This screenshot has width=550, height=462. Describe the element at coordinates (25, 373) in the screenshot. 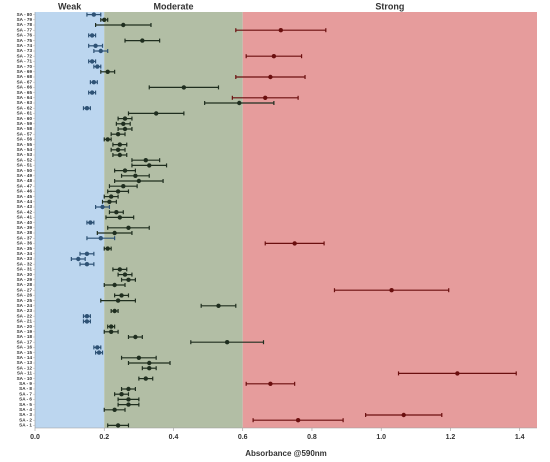

I see `y-tick-label: SA - 11` at that location.